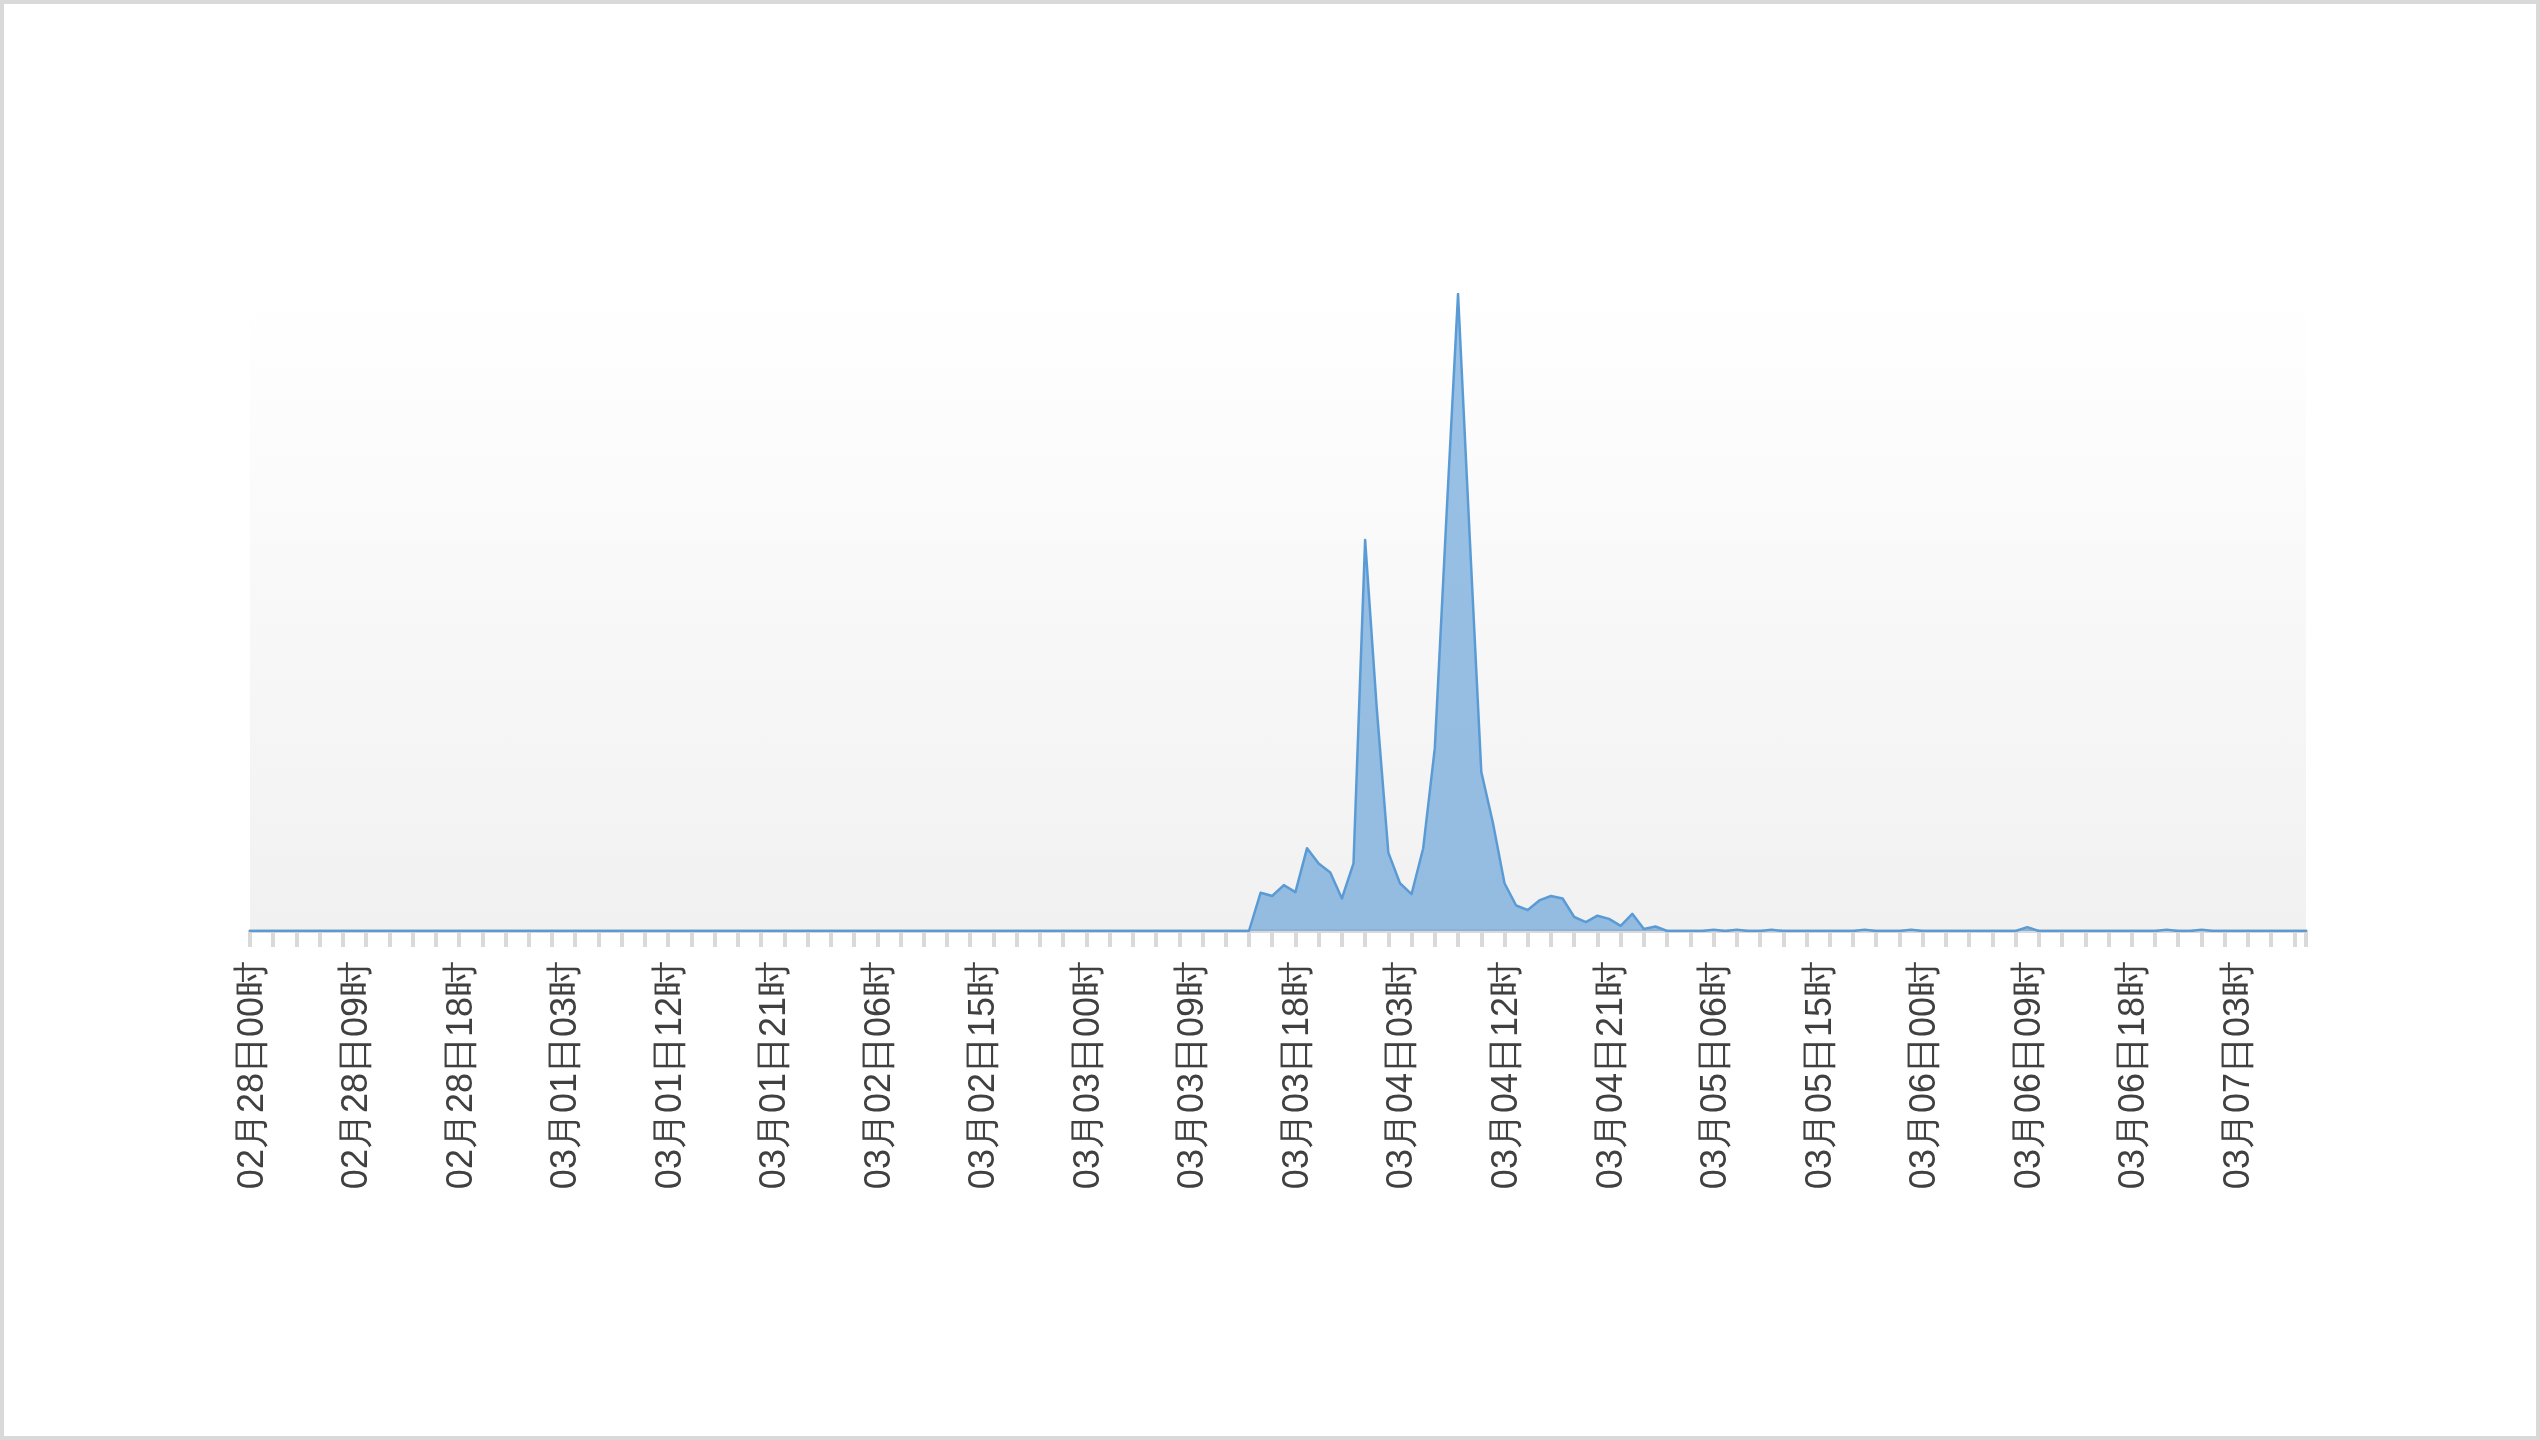  I want to click on x-tick-label: 02月28日18时, so click(459, 1075).